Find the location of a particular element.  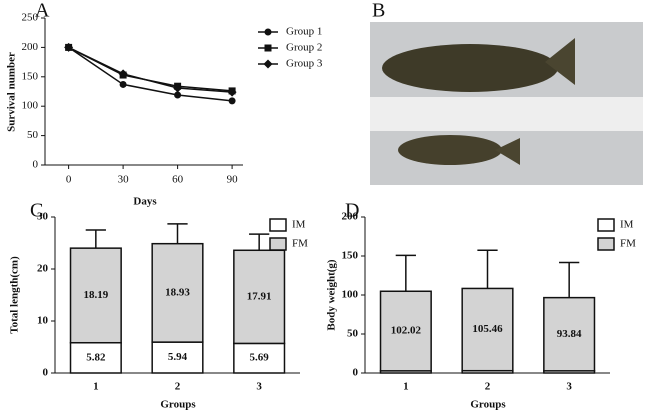

legend-label: Group 3 is located at coordinates (304, 64).